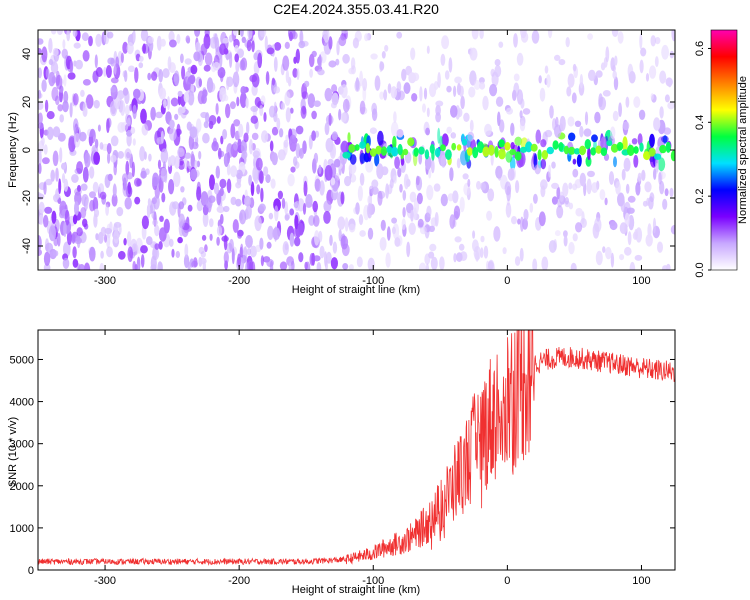 The width and height of the screenshot is (750, 600). I want to click on x-tick-label: -100, so click(373, 581).